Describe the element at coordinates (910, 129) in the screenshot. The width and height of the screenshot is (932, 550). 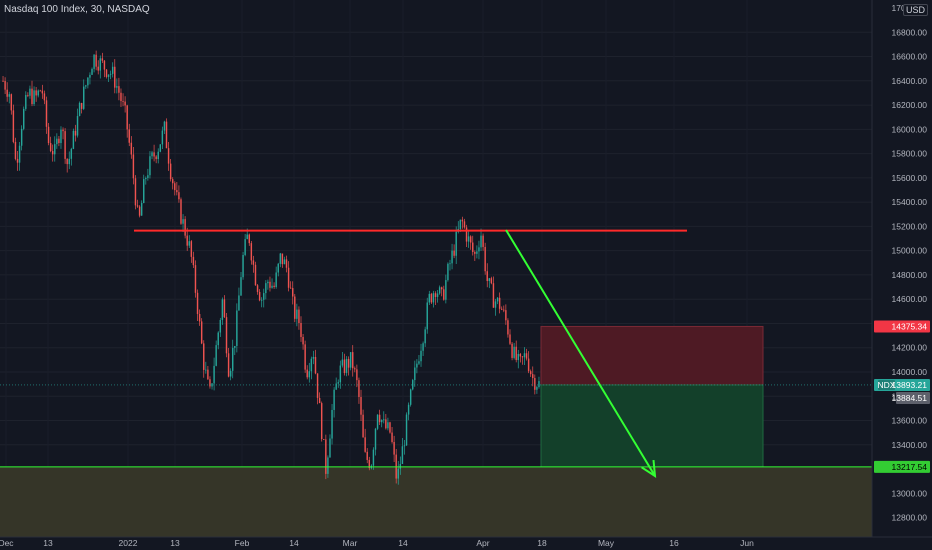
I see `price-tick-label: 16000.00` at that location.